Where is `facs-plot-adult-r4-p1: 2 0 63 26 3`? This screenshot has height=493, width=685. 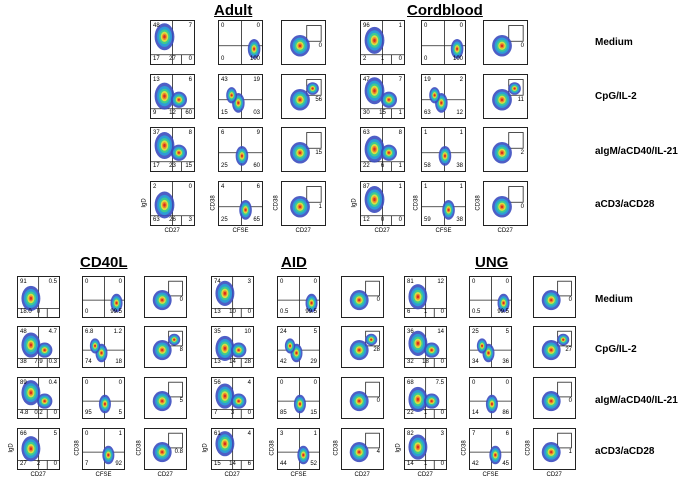 facs-plot-adult-r4-p1: 2 0 63 26 3 is located at coordinates (172, 203).